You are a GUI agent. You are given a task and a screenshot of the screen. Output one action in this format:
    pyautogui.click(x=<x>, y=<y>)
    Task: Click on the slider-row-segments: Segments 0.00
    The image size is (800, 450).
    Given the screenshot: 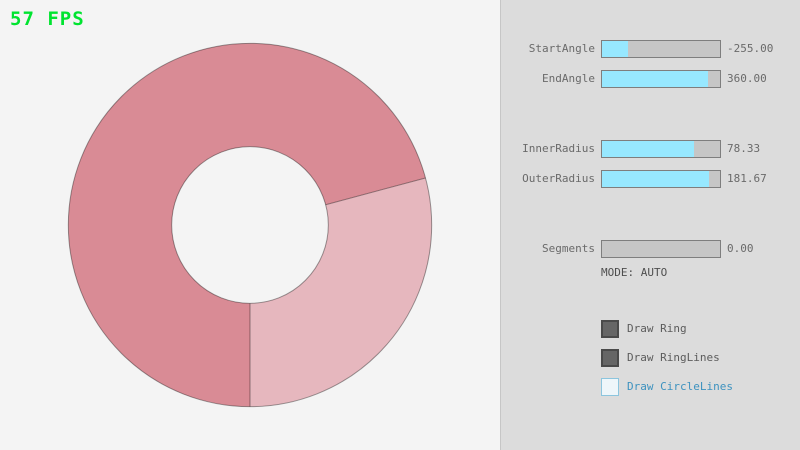 What is the action you would take?
    pyautogui.click(x=650, y=249)
    